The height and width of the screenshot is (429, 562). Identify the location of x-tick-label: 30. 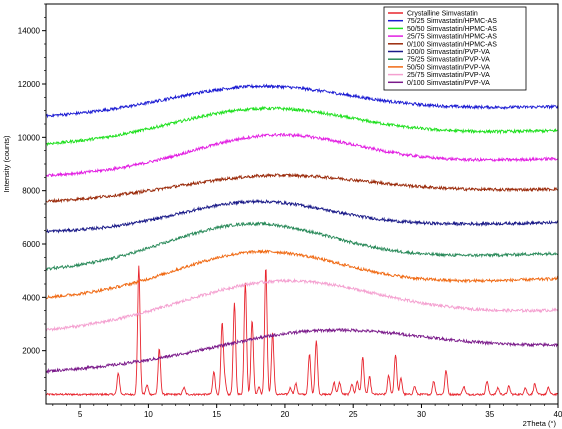
(421, 414).